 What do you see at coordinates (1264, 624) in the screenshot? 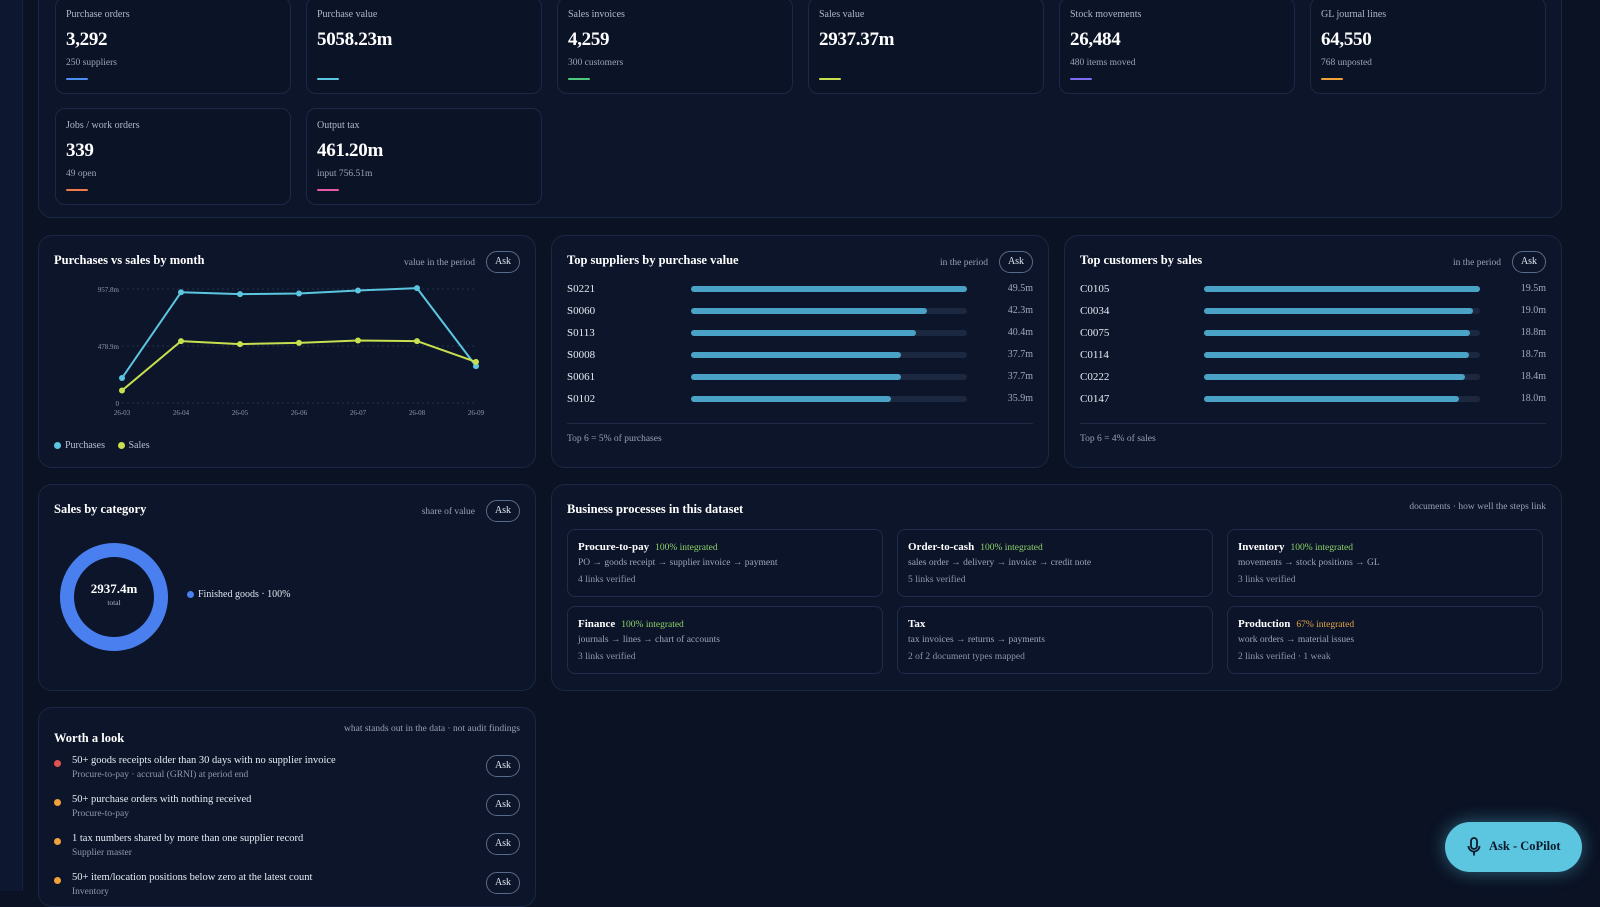
I see `process-name: Production` at bounding box center [1264, 624].